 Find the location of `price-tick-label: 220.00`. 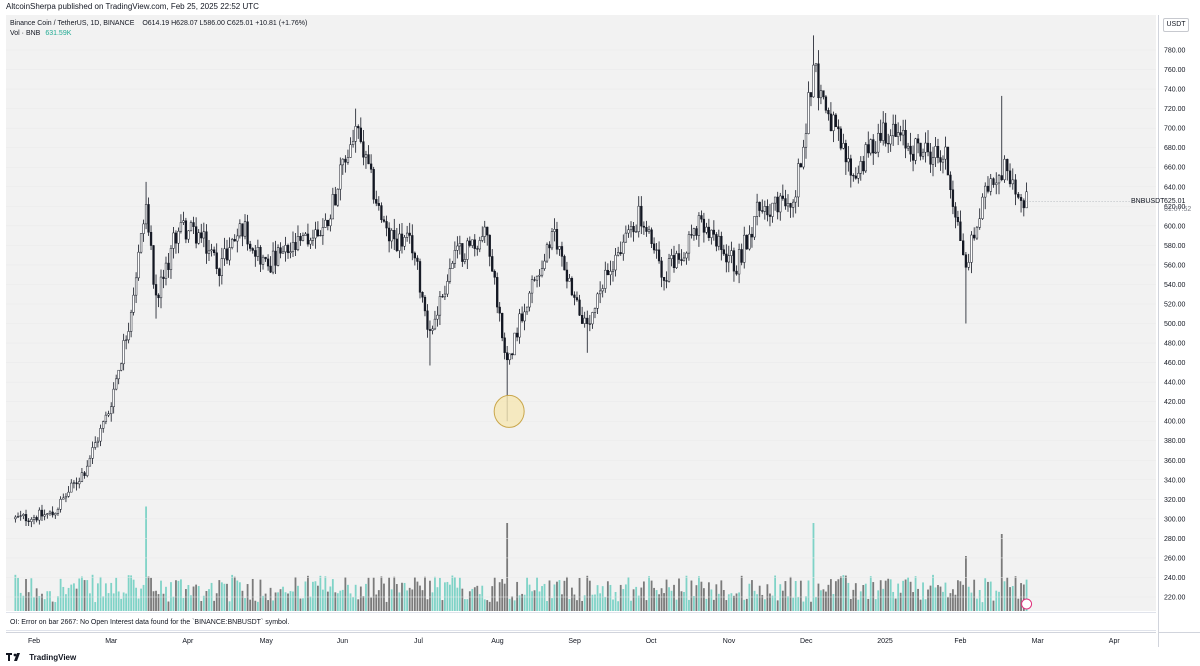

price-tick-label: 220.00 is located at coordinates (1175, 598).